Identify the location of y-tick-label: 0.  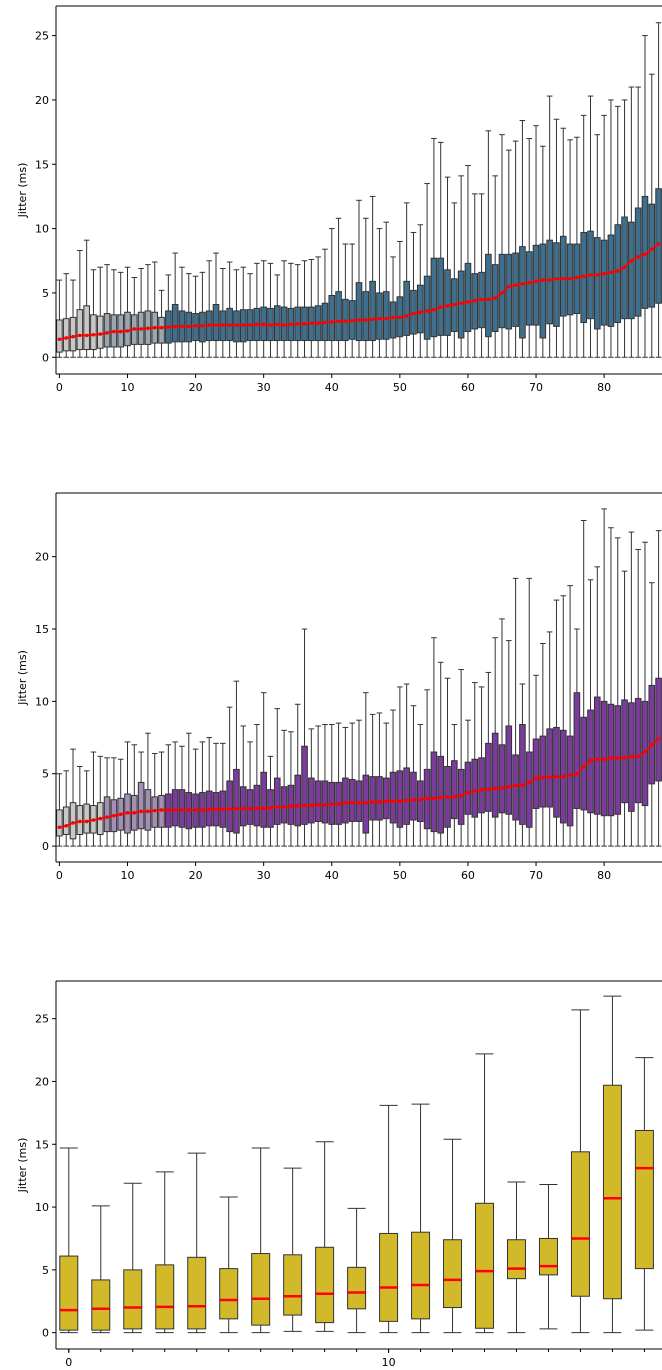
(45, 1333).